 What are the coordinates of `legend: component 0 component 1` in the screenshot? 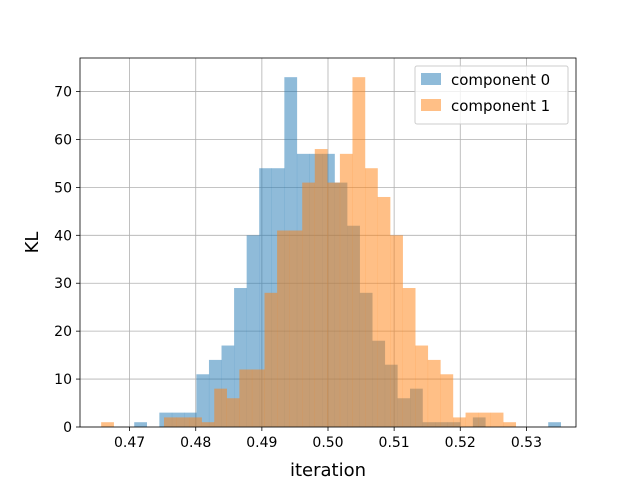 It's located at (491, 95).